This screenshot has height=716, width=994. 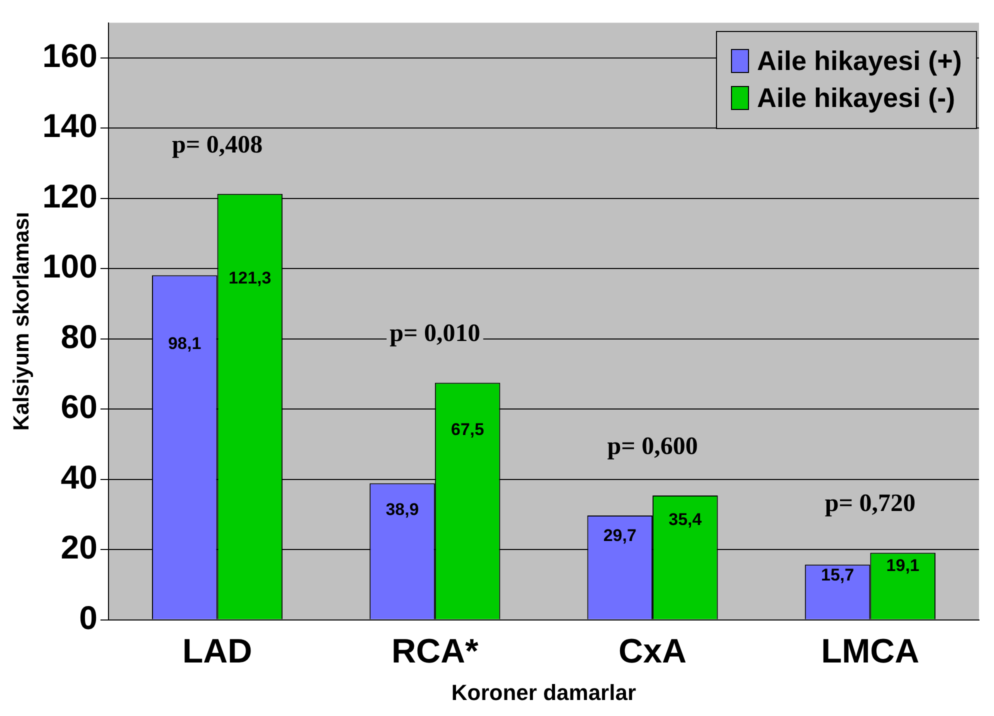 I want to click on x-tick-label: LAD, so click(x=217, y=651).